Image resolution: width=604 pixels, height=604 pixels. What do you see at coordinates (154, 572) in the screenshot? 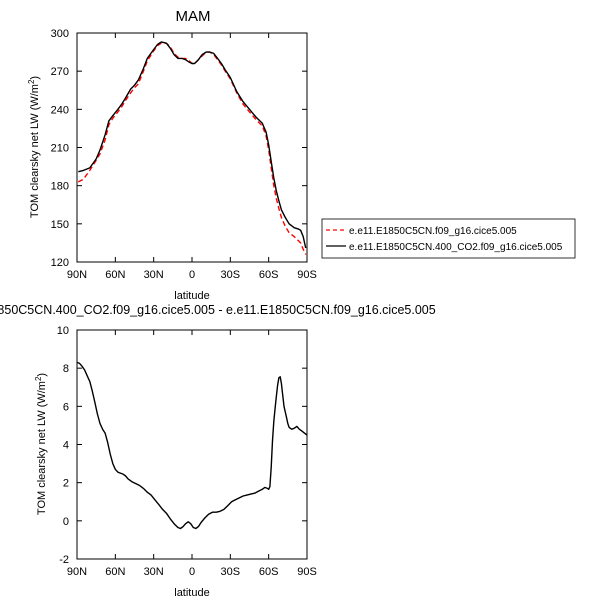
I see `bot-x-tick-label: 30N` at bounding box center [154, 572].